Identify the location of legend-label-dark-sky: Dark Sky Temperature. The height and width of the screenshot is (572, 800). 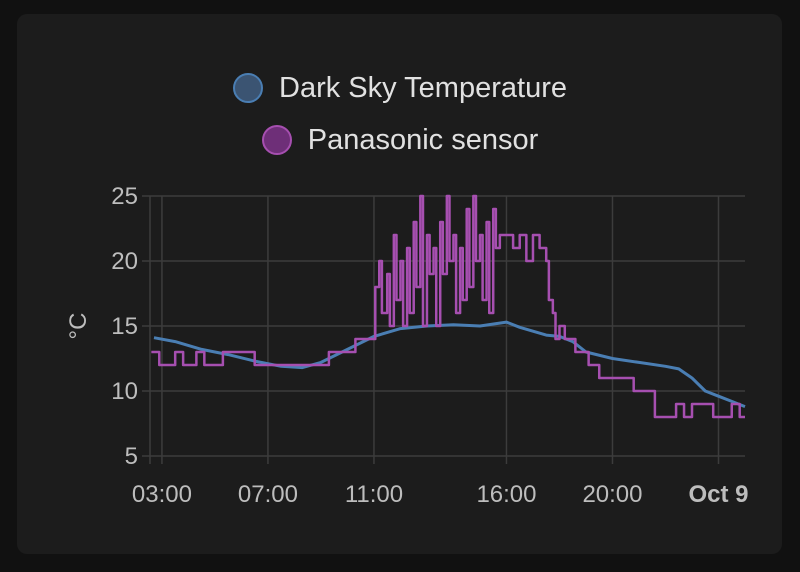
(423, 87).